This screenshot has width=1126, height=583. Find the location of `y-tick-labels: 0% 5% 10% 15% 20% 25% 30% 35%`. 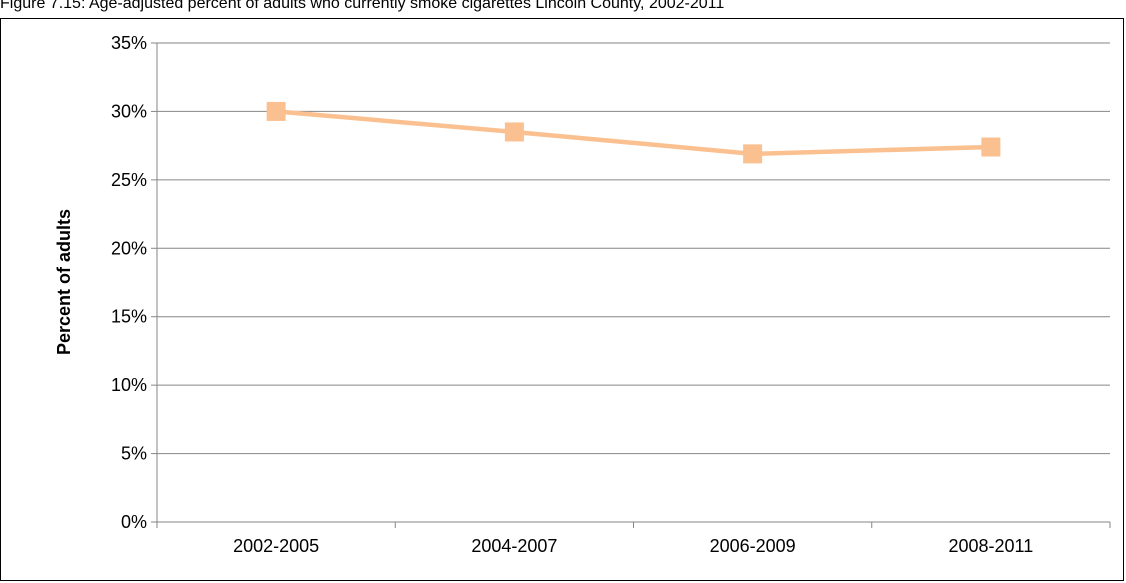

y-tick-labels: 0% 5% 10% 15% 20% 25% 30% 35% is located at coordinates (129, 282).